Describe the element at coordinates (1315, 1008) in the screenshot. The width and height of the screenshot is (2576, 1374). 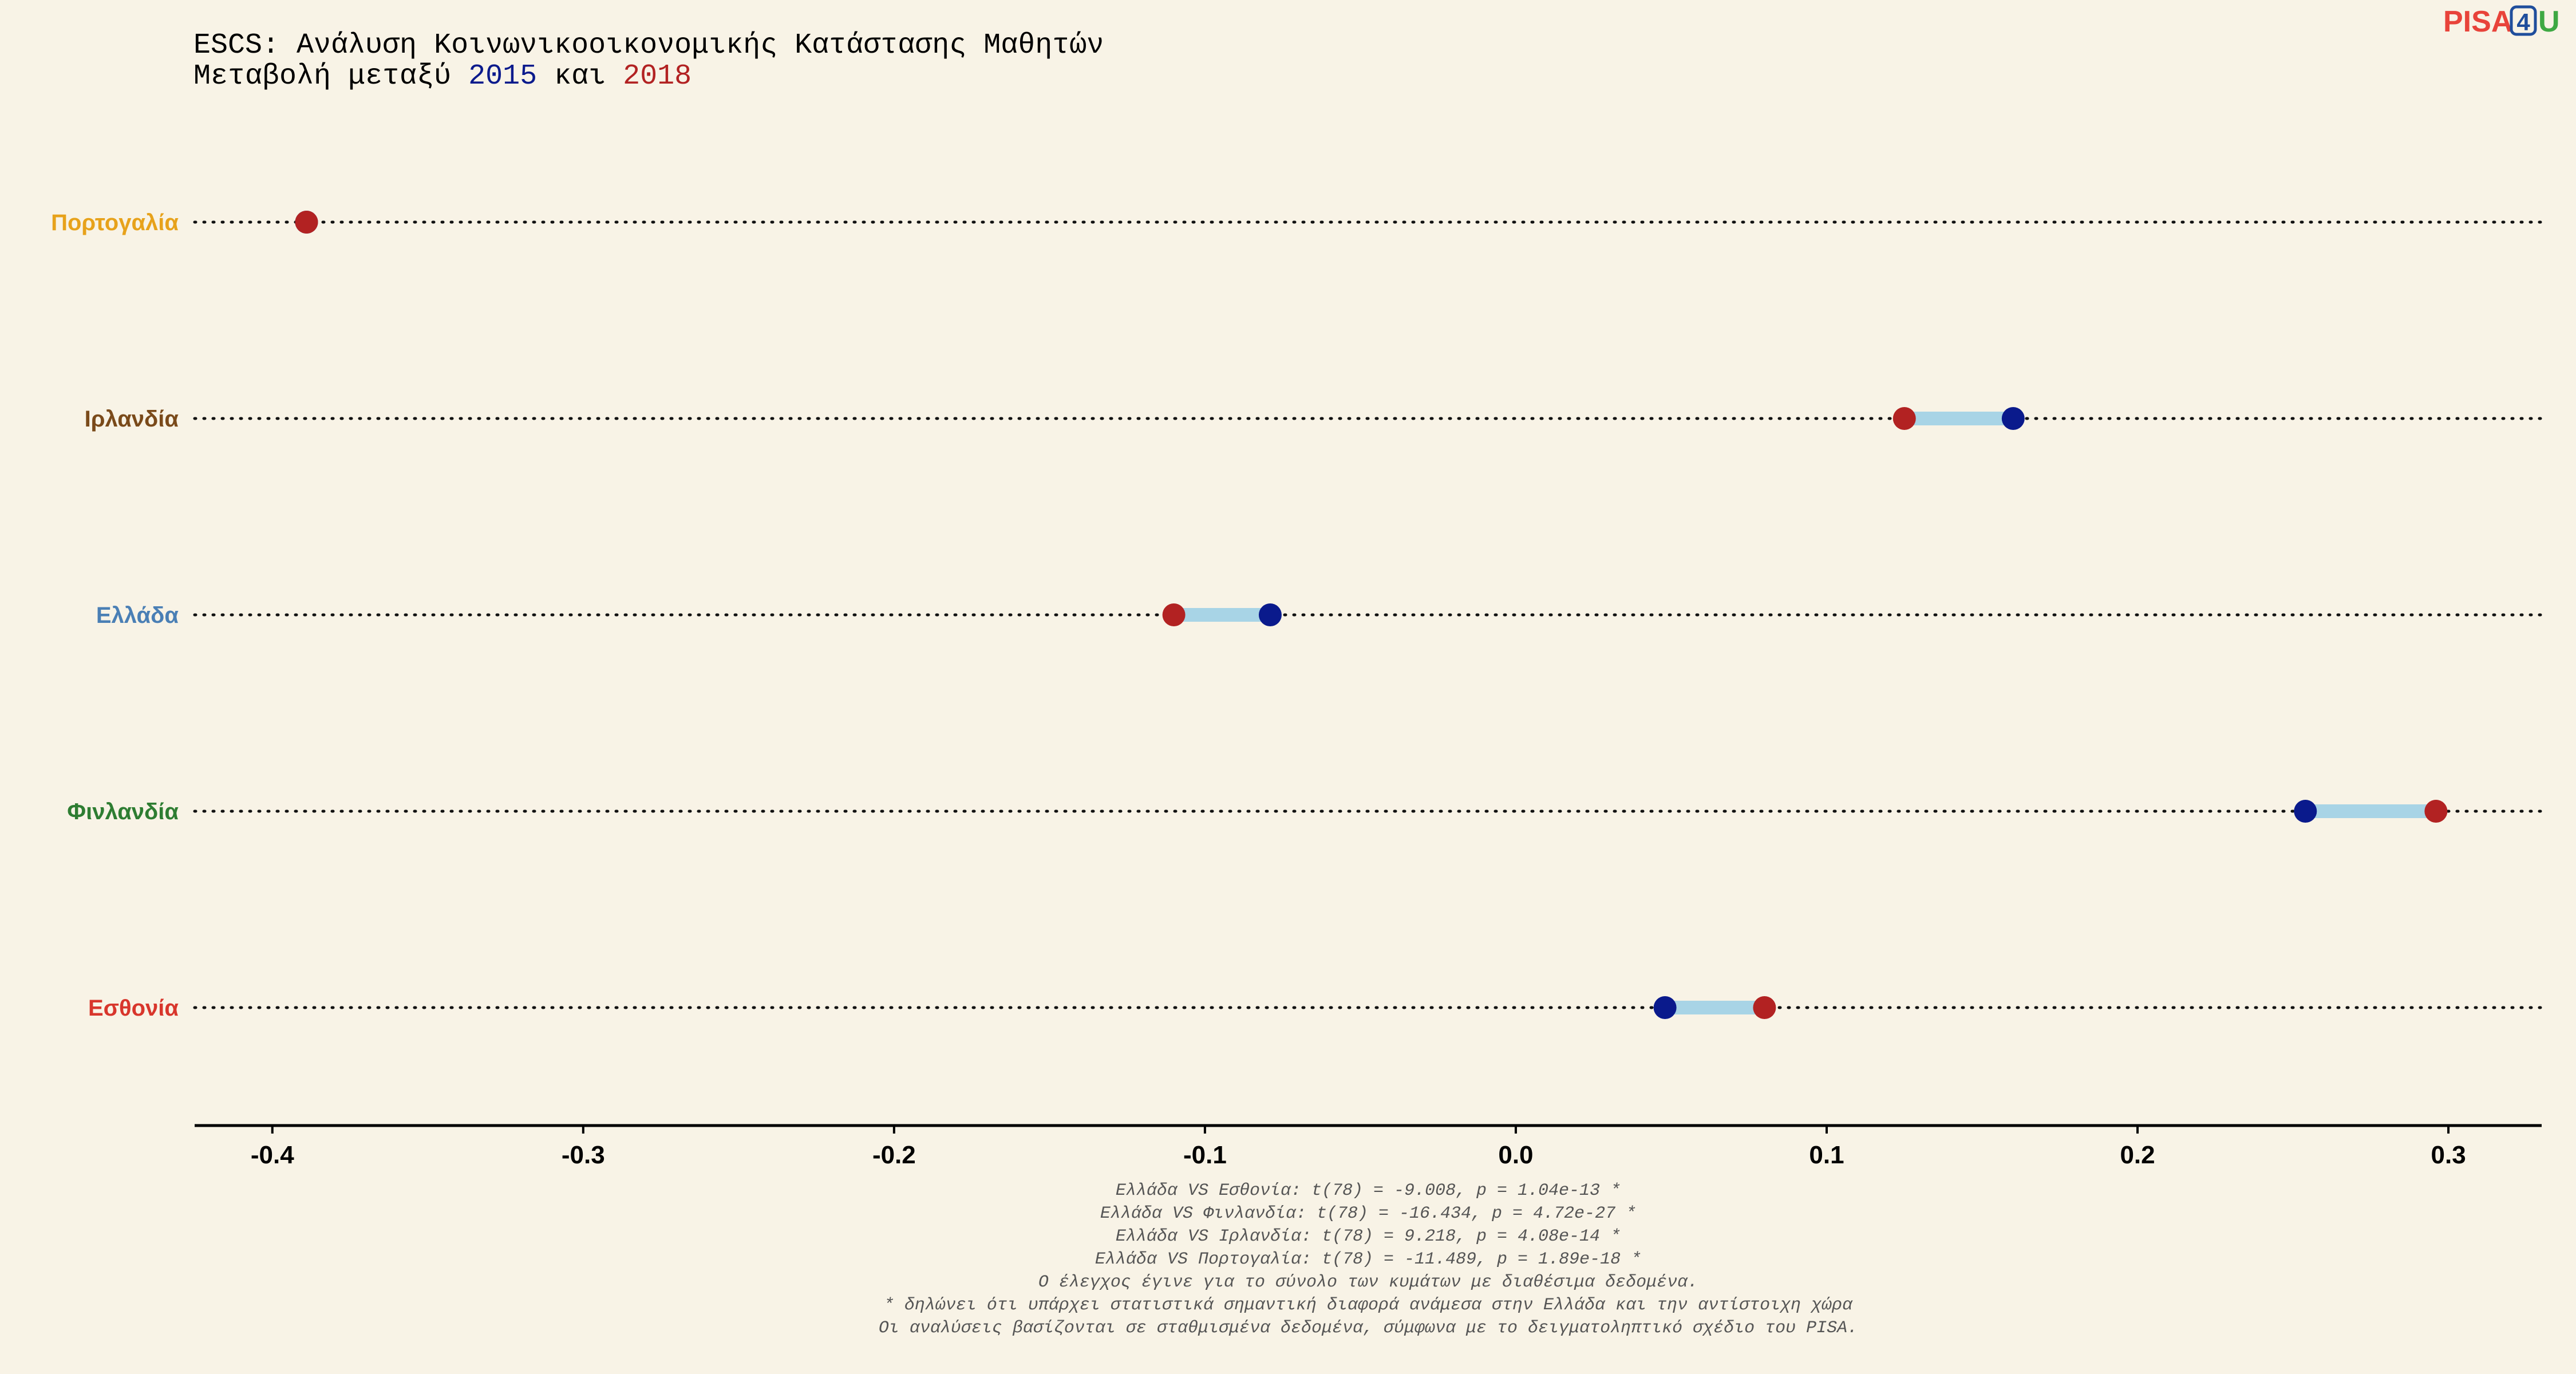
I see `country-row: Εσθονία` at that location.